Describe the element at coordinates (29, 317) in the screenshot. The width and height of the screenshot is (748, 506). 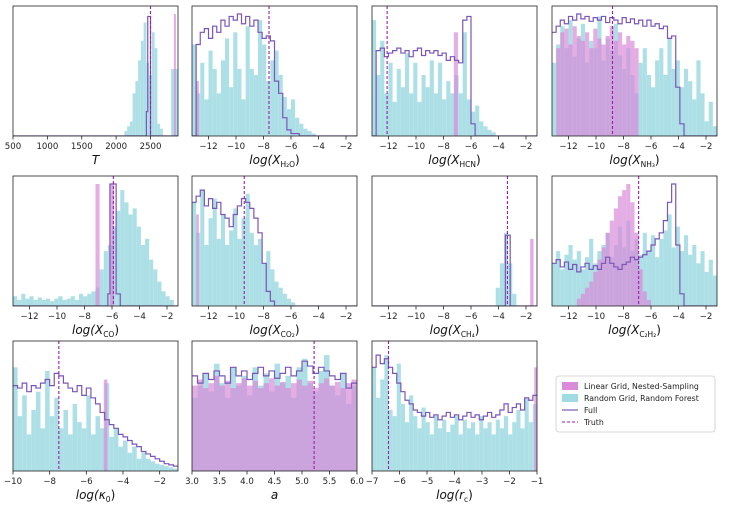
I see `x-tick-label: −12` at that location.